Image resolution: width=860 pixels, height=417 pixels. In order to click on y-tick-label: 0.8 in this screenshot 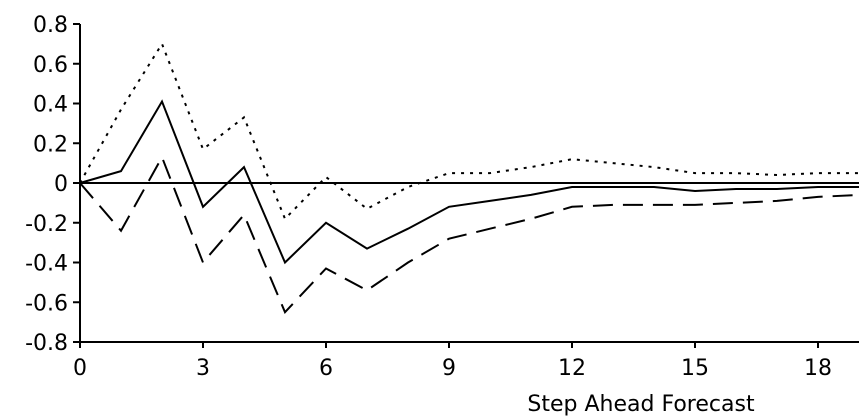, I will do `click(50, 25)`.